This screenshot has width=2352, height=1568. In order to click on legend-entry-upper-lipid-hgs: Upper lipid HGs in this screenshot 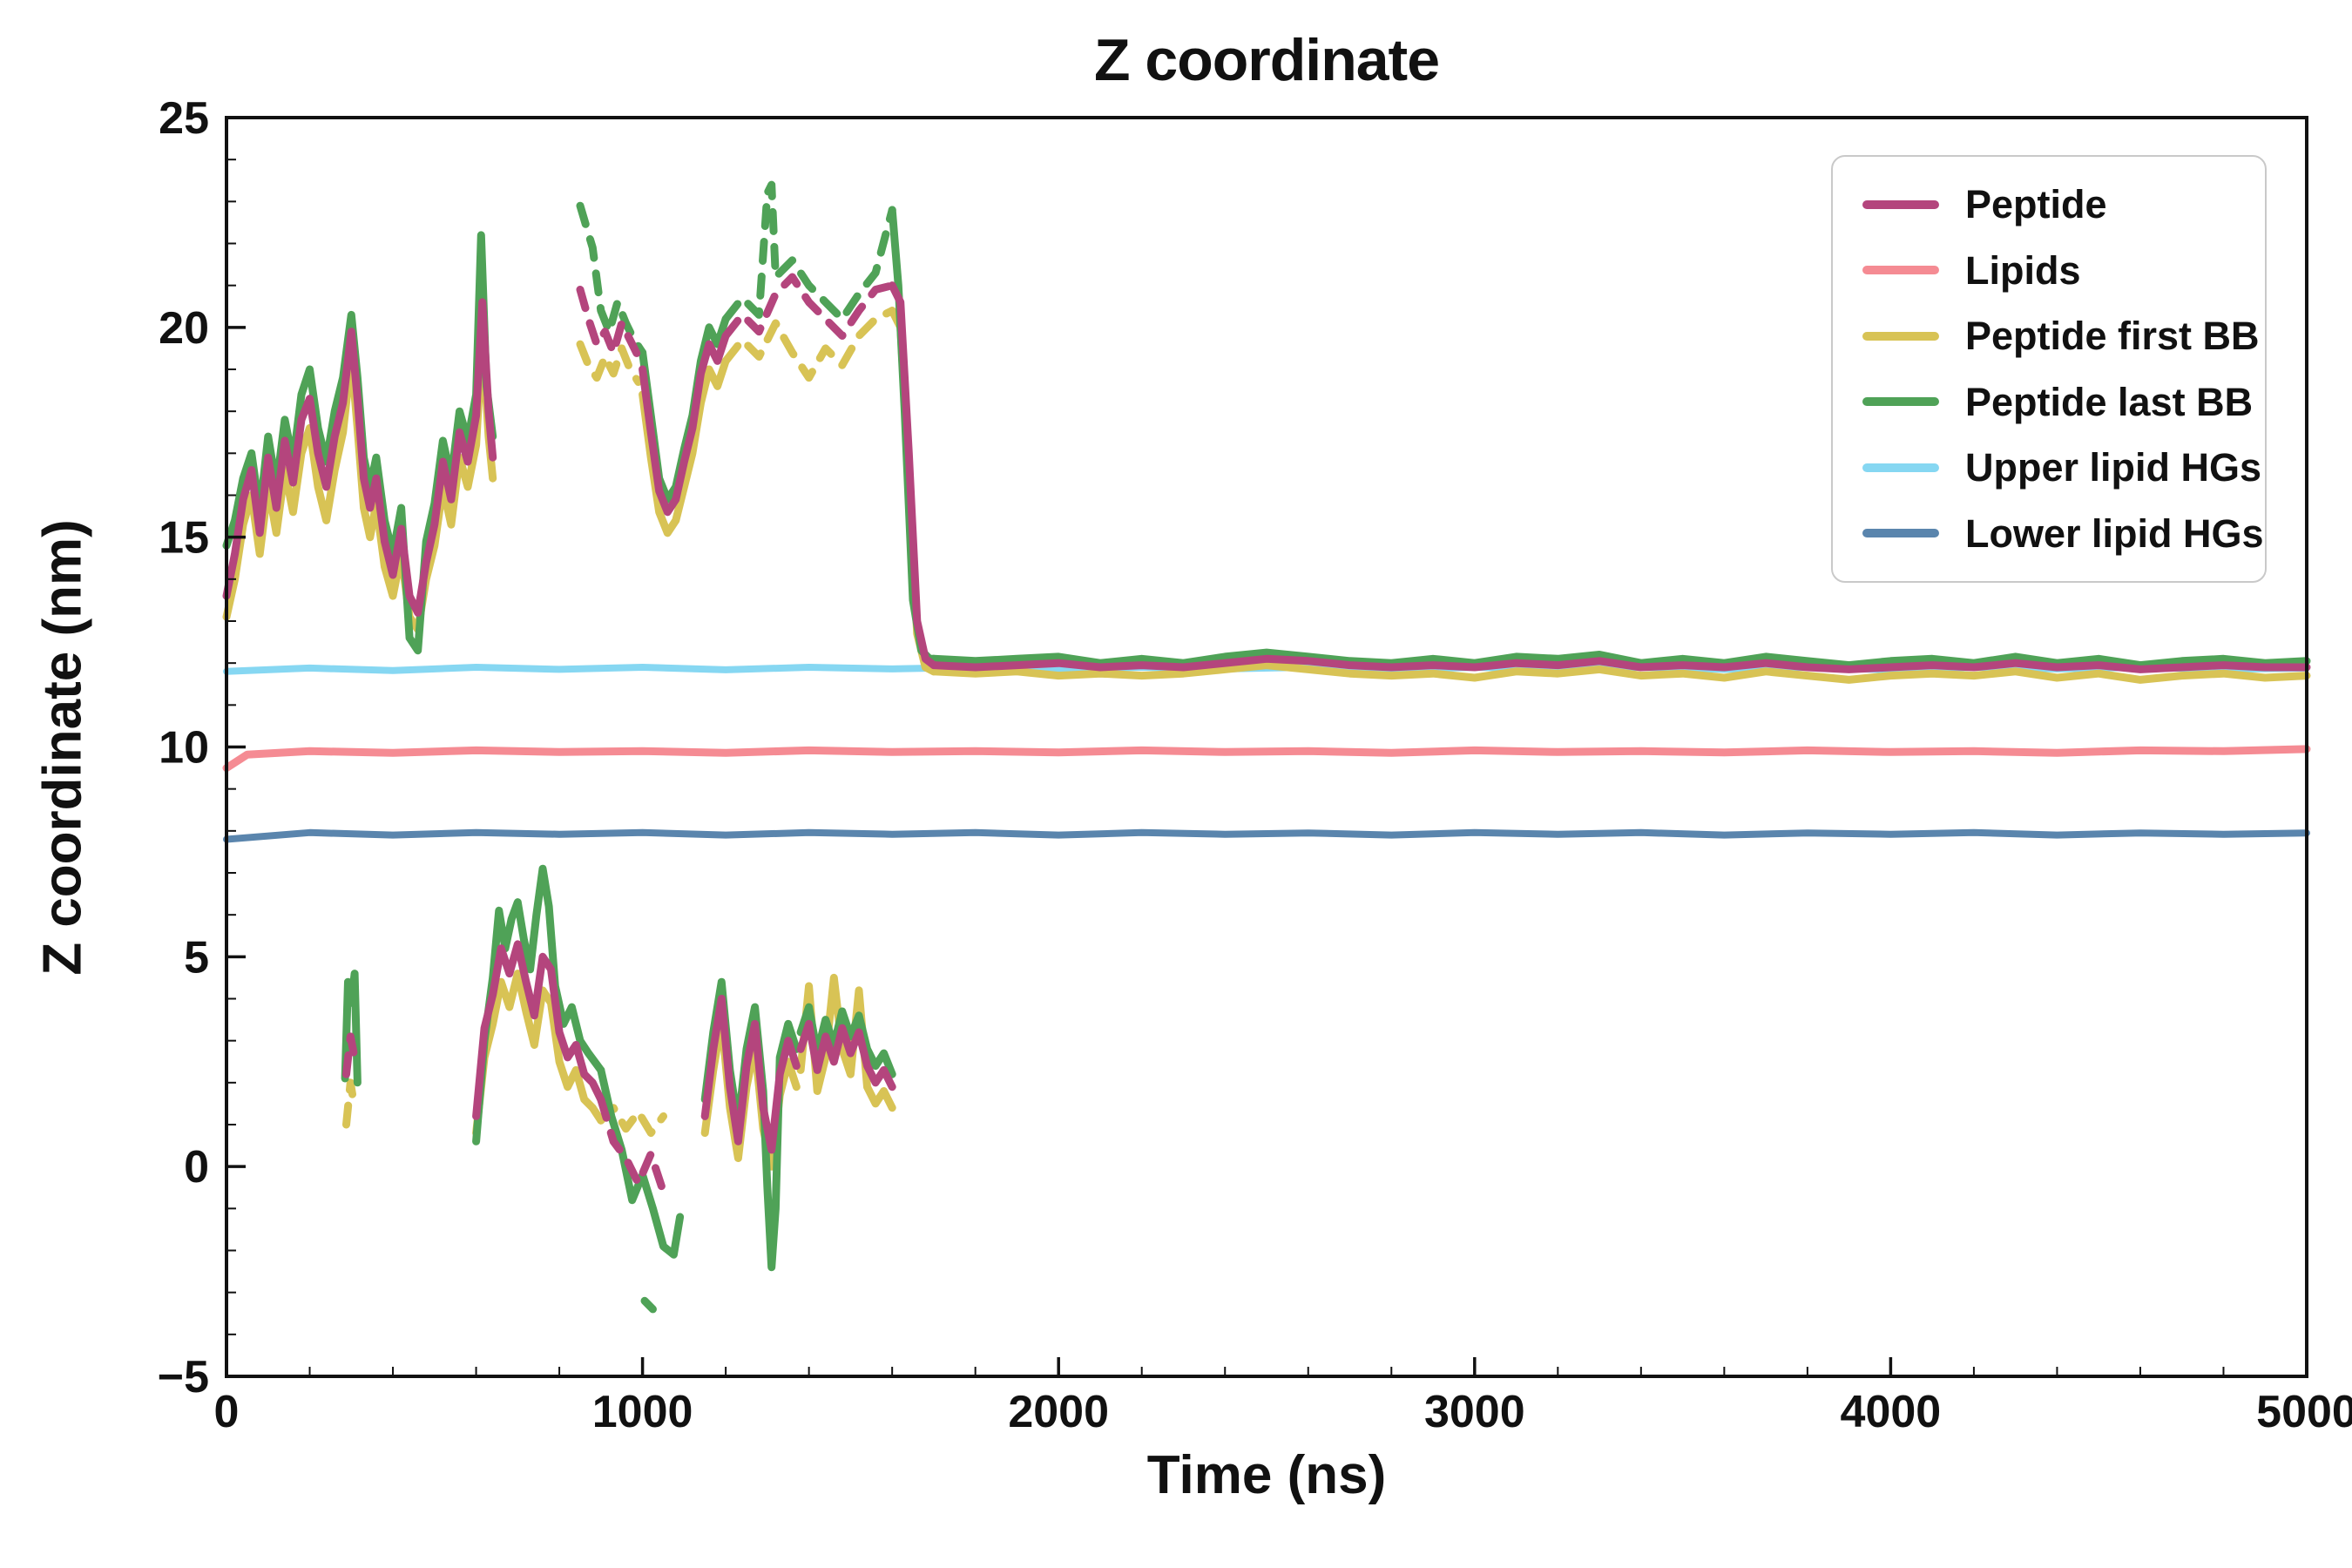, I will do `click(2061, 468)`.